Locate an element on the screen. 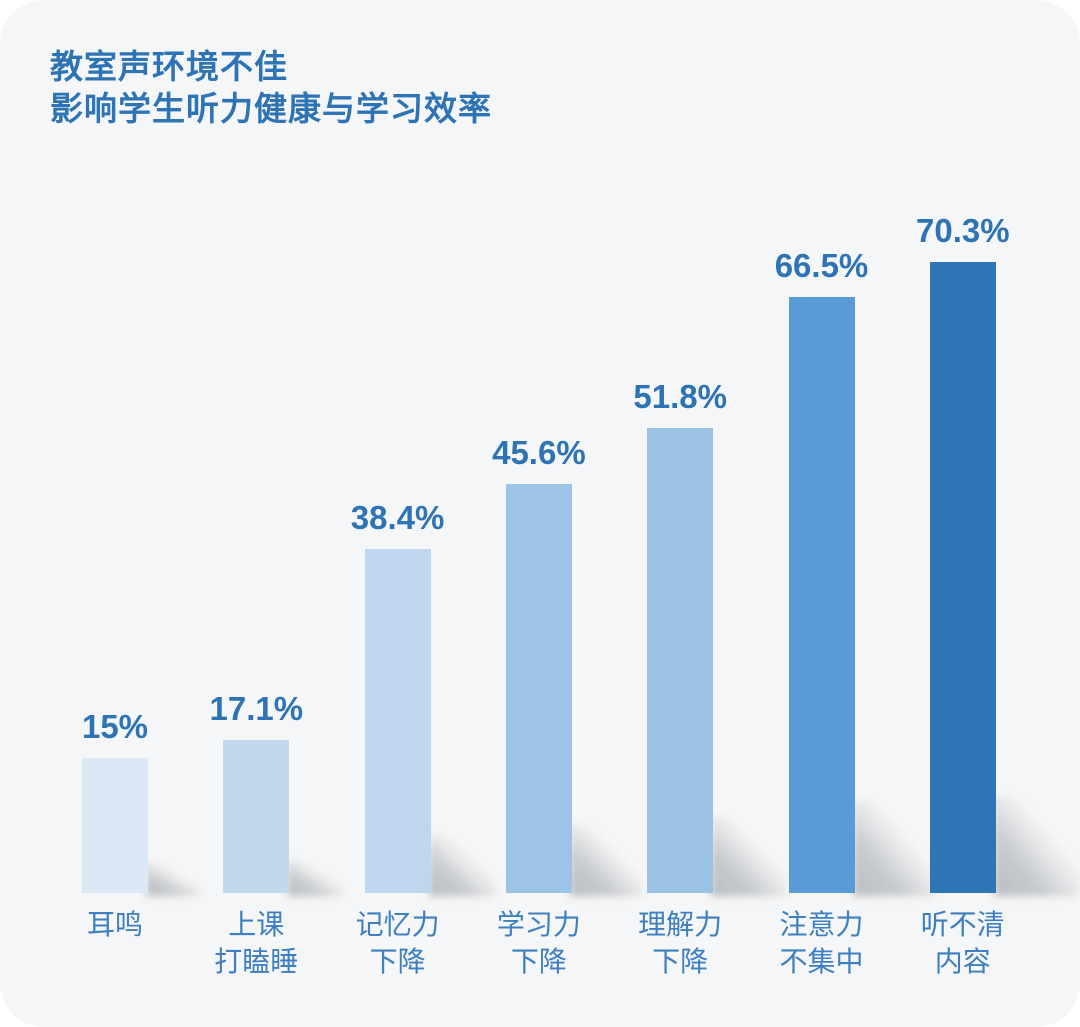 Image resolution: width=1080 pixels, height=1027 pixels. bar-category-label: 理解力 下降 is located at coordinates (680, 944).